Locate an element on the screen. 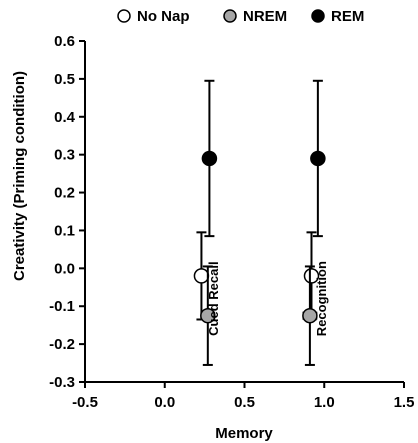 This screenshot has width=418, height=443. legend-label-rem: REM is located at coordinates (347, 16).